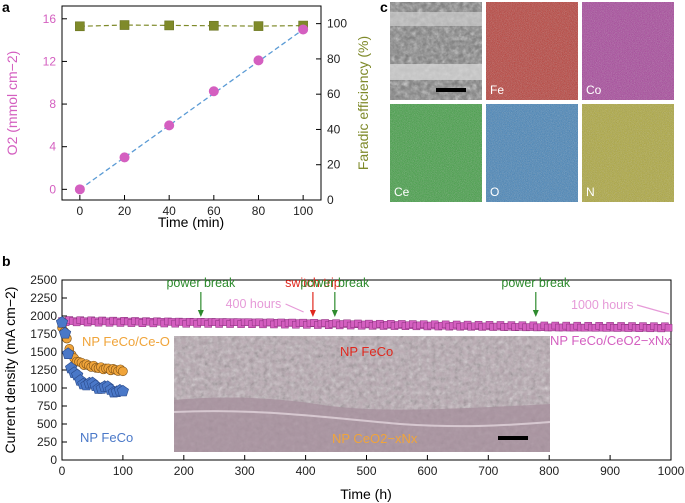  What do you see at coordinates (43, 370) in the screenshot?
I see `y-tick-label: 1250` at bounding box center [43, 370].